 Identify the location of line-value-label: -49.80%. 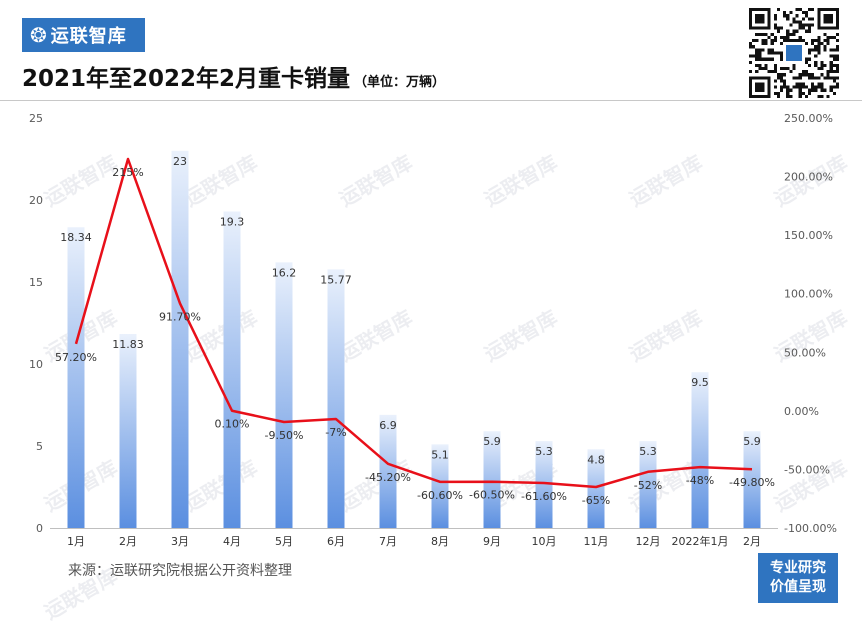
(752, 482).